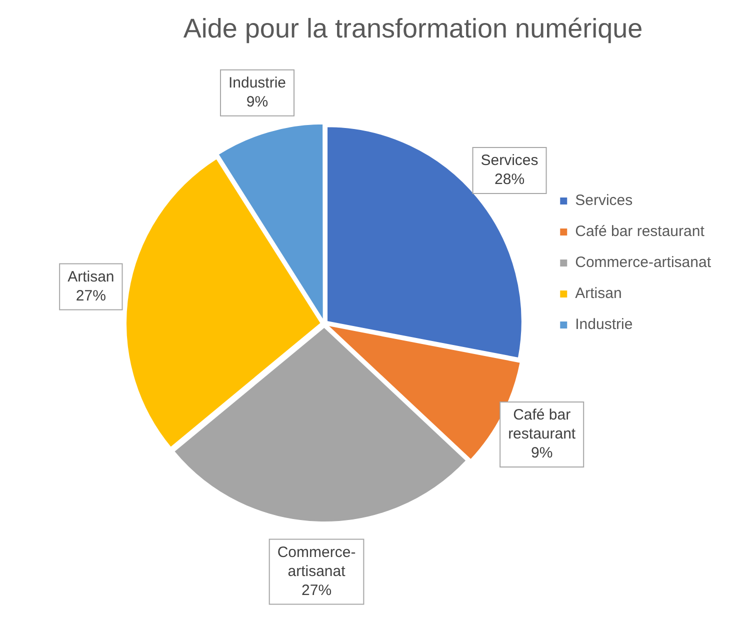  Describe the element at coordinates (542, 424) in the screenshot. I see `slice-label: Café bar restaurant` at that location.